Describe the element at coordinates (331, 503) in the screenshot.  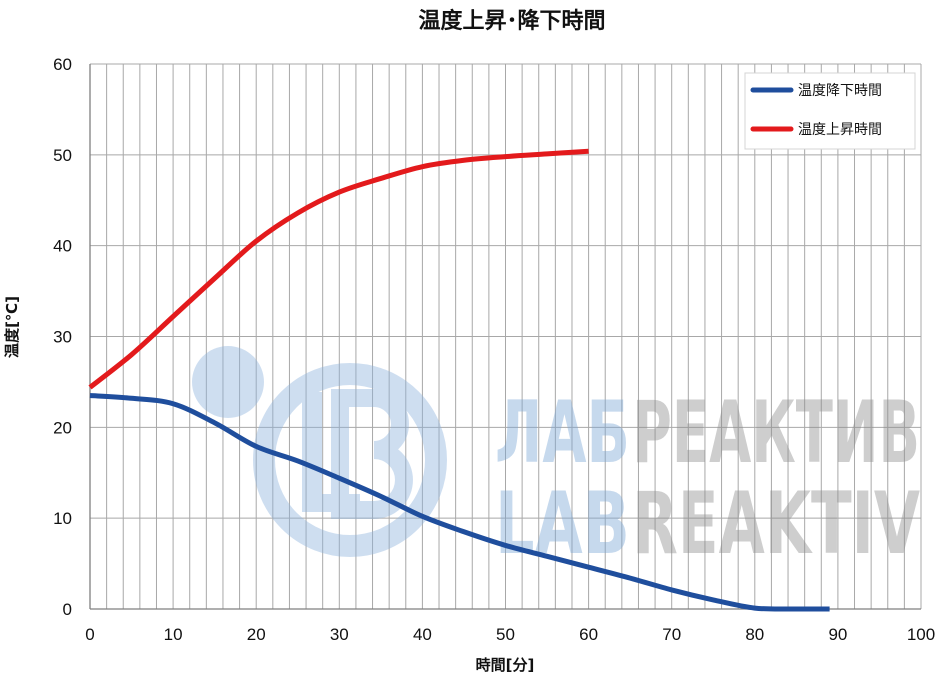
I see `watermark-logo-foot` at that location.